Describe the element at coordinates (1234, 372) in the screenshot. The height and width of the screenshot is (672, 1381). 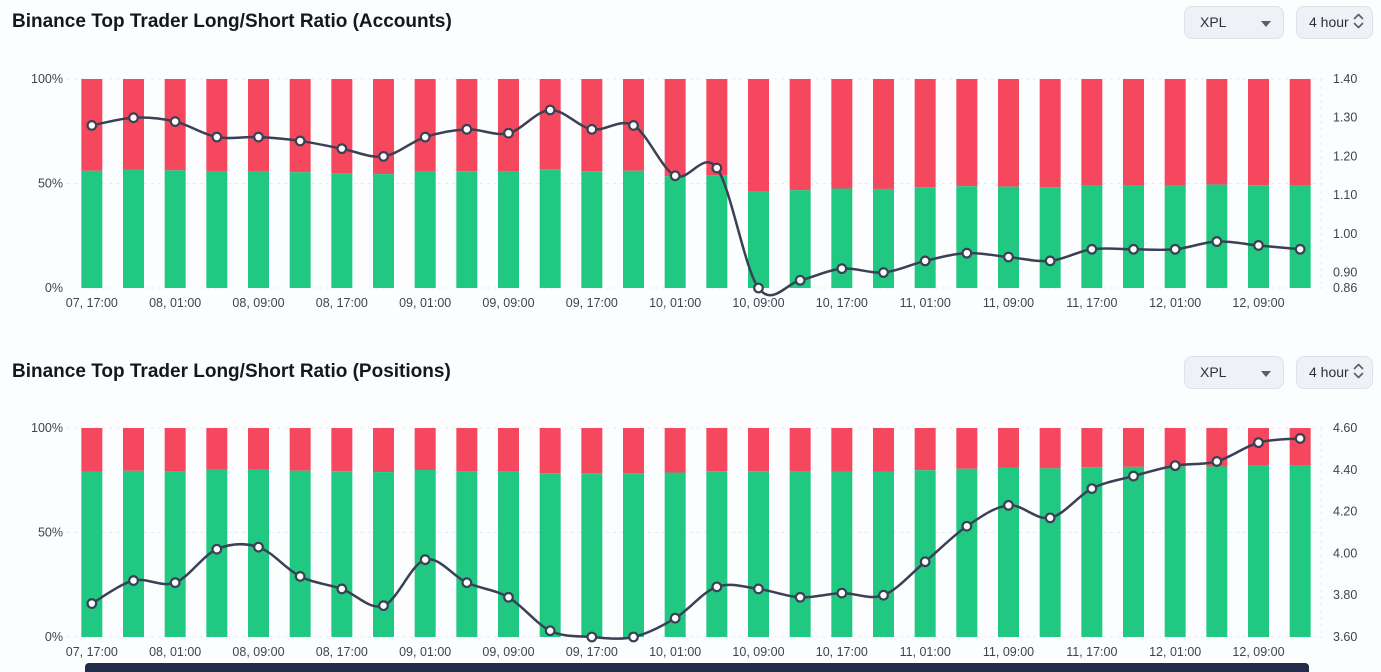
I see `symbol-select: XPL` at that location.